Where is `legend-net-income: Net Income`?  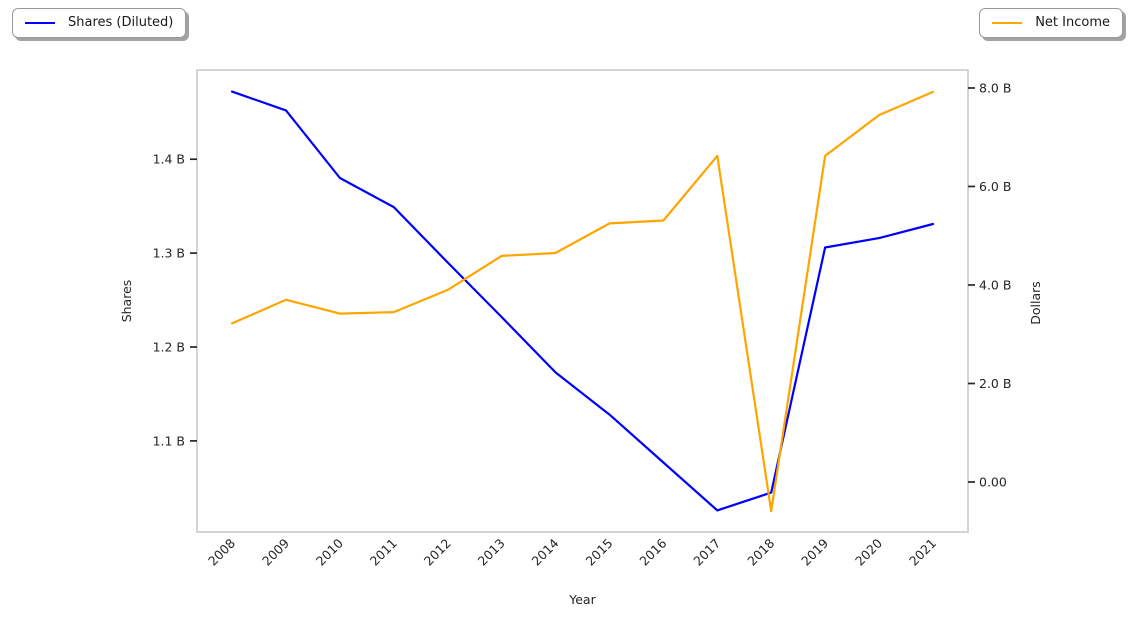
legend-net-income: Net Income is located at coordinates (1051, 23).